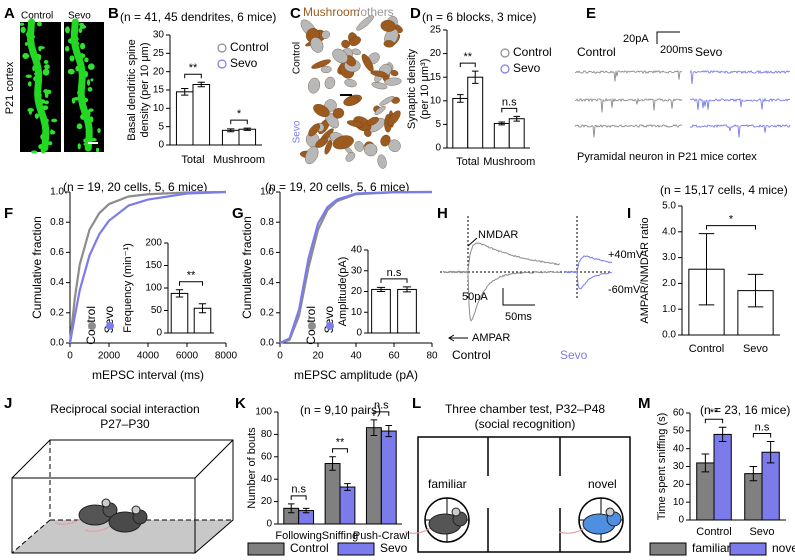 This screenshot has height=560, width=795. What do you see at coordinates (318, 356) in the screenshot?
I see `x-tick-label: 20` at bounding box center [318, 356].